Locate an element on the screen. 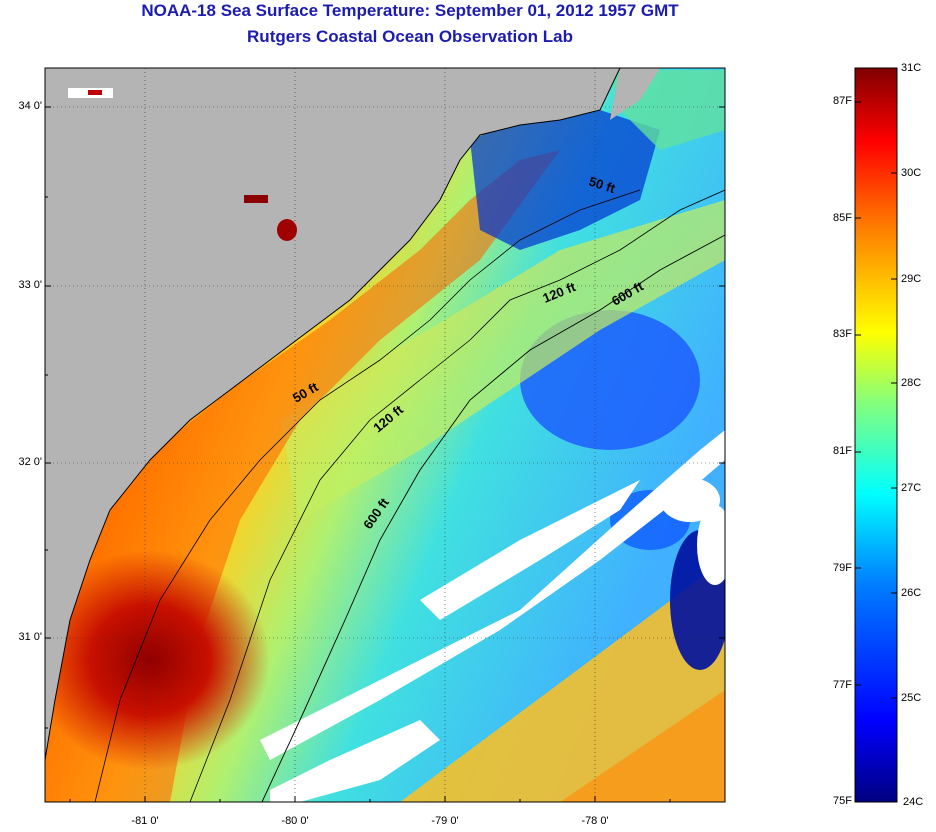 The width and height of the screenshot is (936, 832). cb-label-87f: 87F is located at coordinates (842, 101).